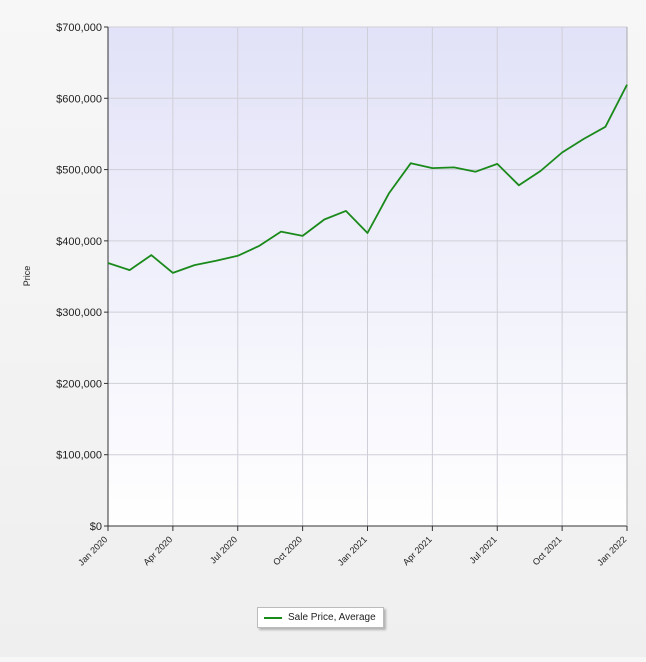  Describe the element at coordinates (79, 28) in the screenshot. I see `y-tick-label: $700,000` at that location.